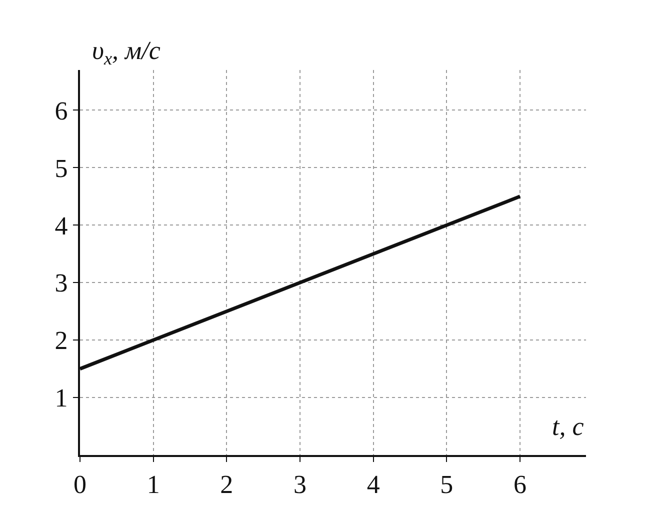  Describe the element at coordinates (300, 485) in the screenshot. I see `x-tick-label: 3` at that location.